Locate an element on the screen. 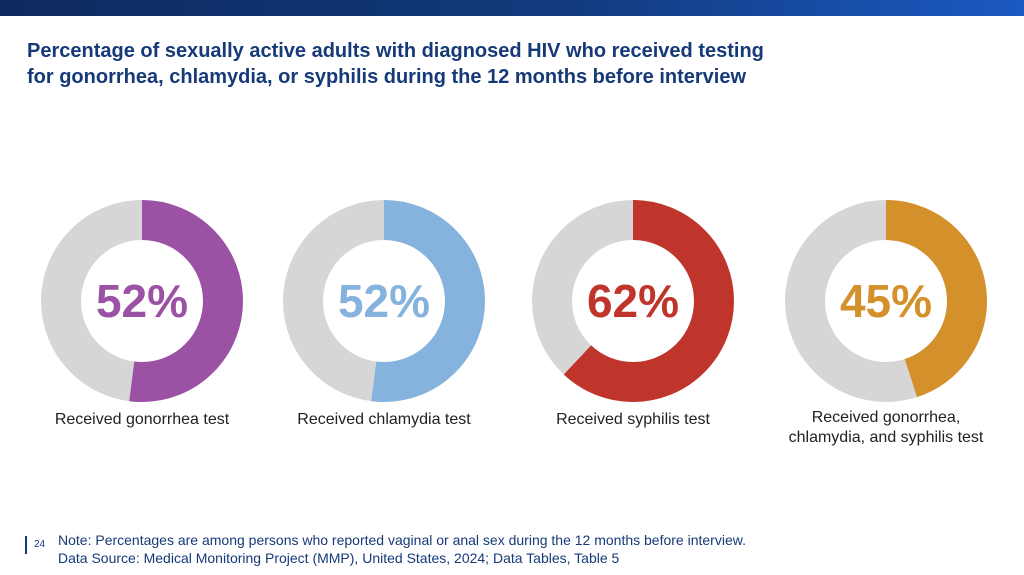 This screenshot has width=1024, height=575. top-banner is located at coordinates (512, 8).